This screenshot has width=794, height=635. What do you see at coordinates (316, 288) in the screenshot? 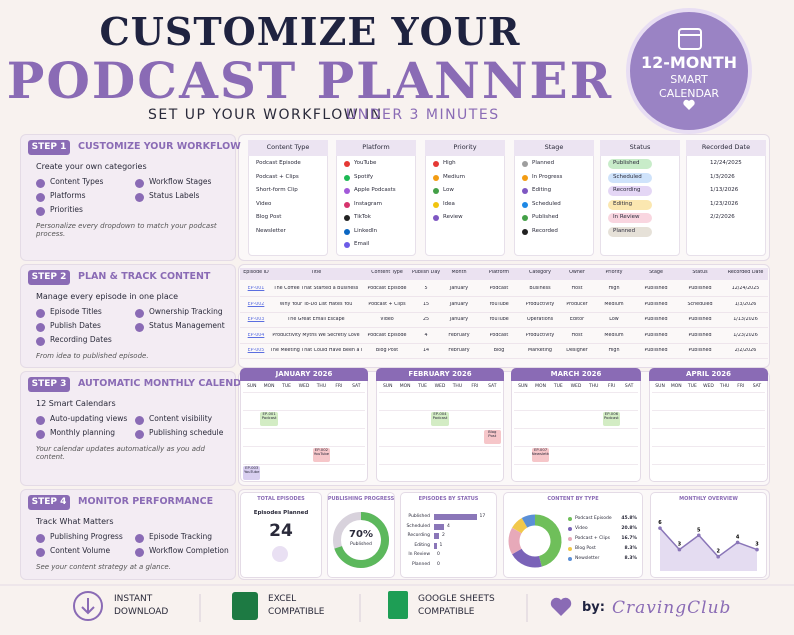
I see `table-cell: The Coffee That Started a Business` at bounding box center [316, 288].